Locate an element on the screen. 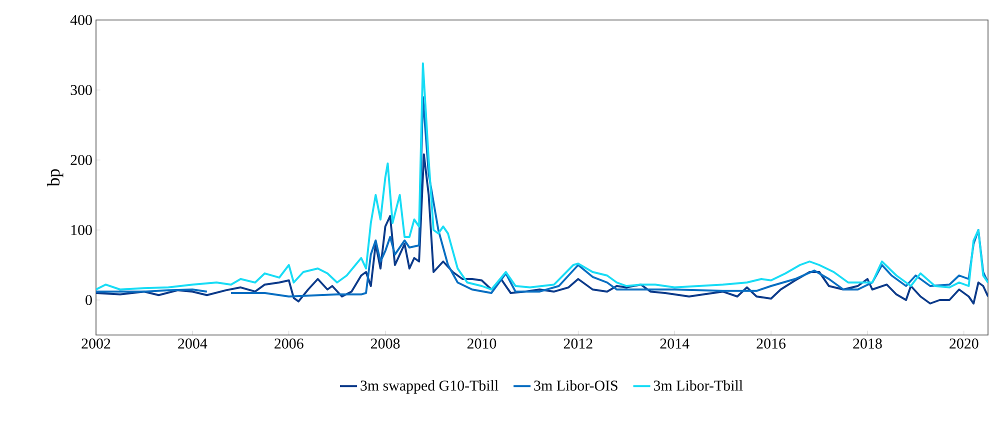  y-axis-title: bp is located at coordinates (55, 177).